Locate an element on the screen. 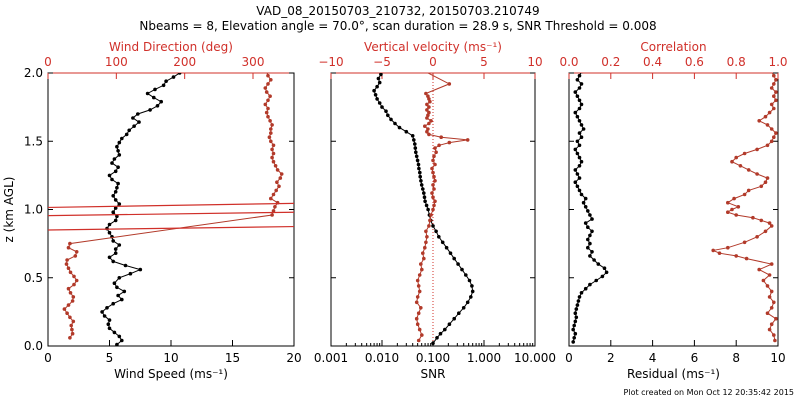  top-tick-label: 0.2 is located at coordinates (610, 62).